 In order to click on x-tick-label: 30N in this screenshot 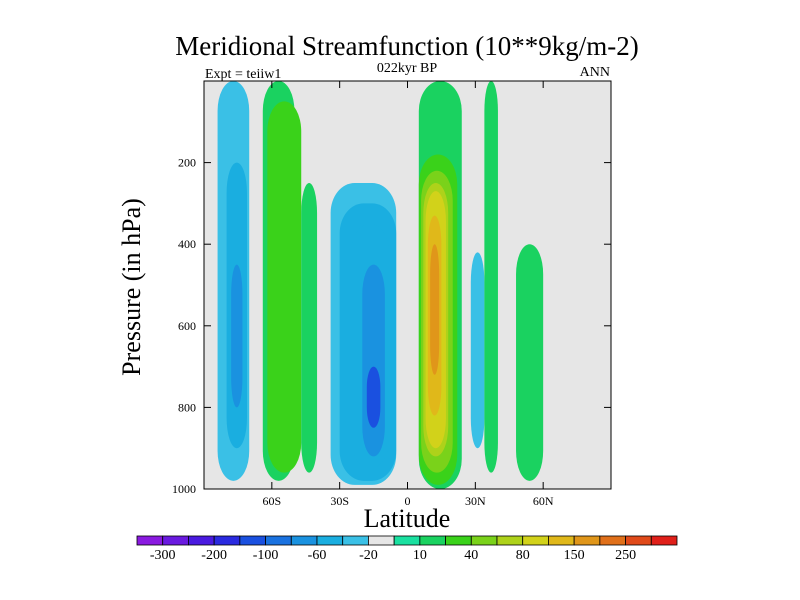, I will do `click(475, 501)`.